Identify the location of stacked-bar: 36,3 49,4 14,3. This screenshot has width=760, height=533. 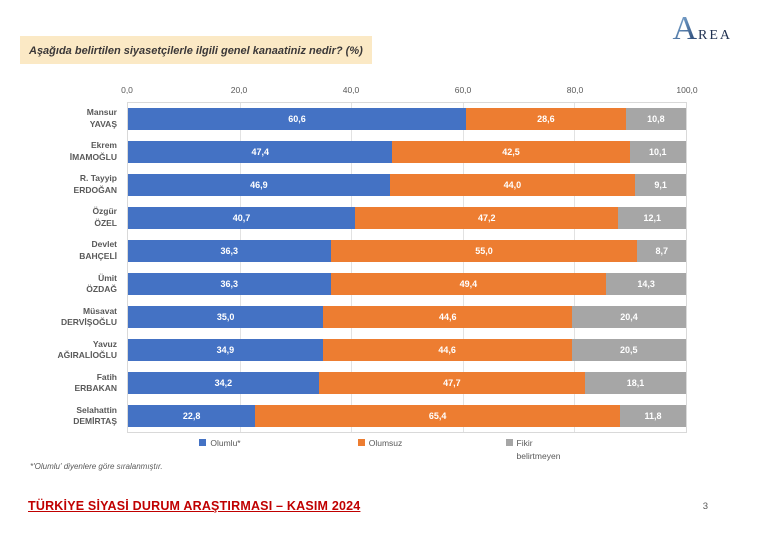
(407, 283).